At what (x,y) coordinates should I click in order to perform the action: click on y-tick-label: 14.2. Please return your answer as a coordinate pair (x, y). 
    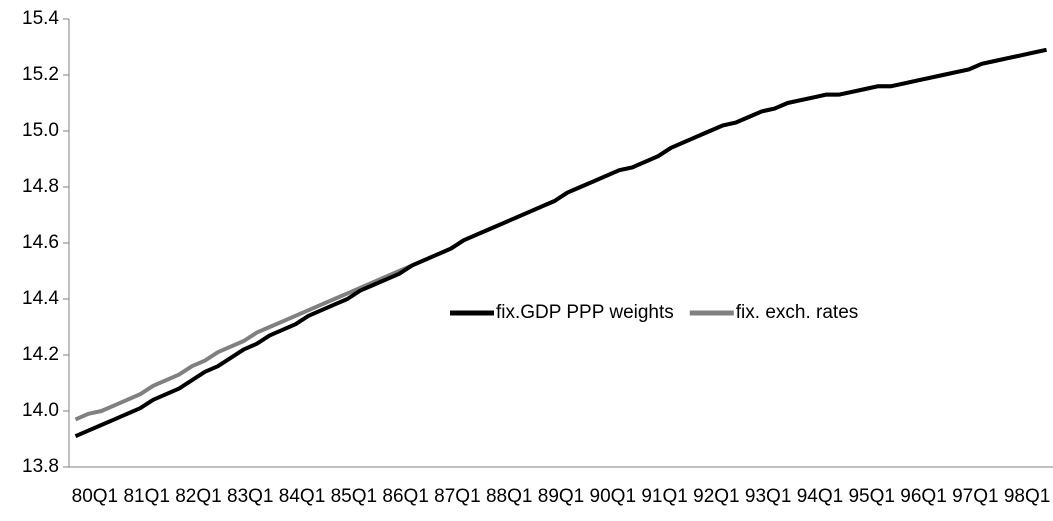
    Looking at the image, I should click on (40, 354).